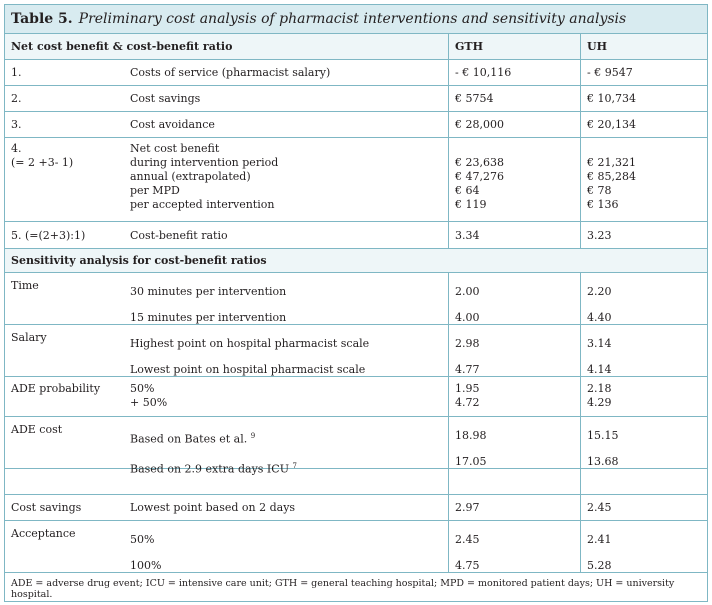 The height and width of the screenshot is (605, 712). I want to click on label-line: during intervention period, so click(204, 162).